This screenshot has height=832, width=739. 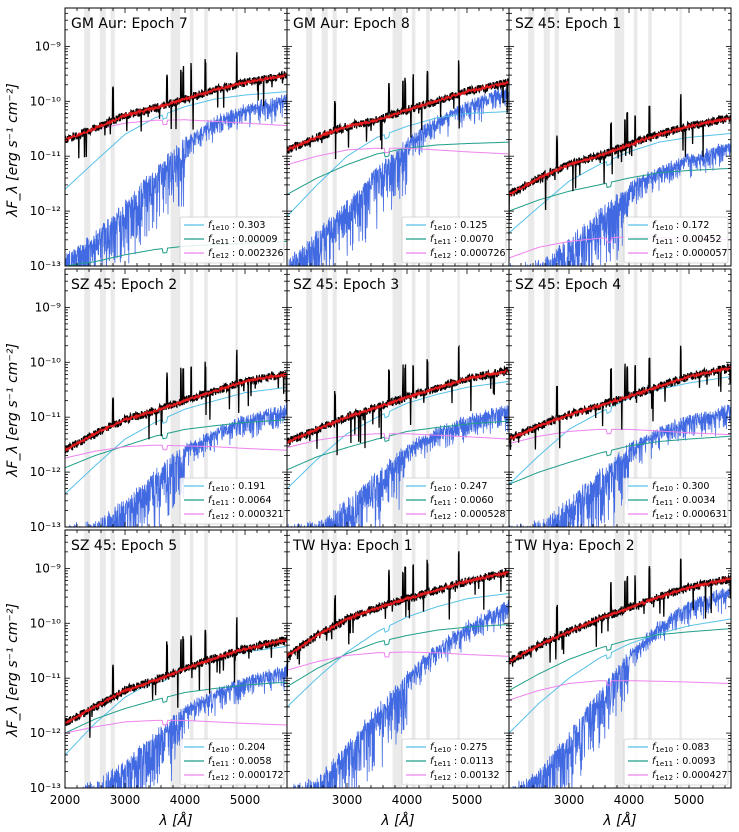 What do you see at coordinates (462, 501) in the screenshot?
I see `legend-entry-text: f1e11 : 0.0060` at bounding box center [462, 501].